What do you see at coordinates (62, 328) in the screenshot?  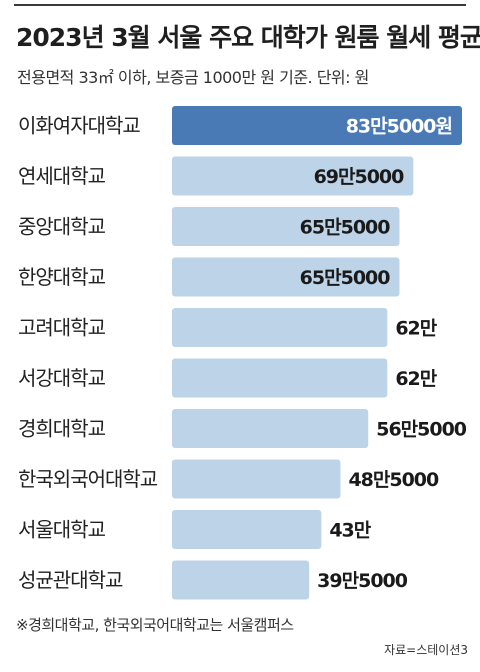 I see `category-label: 고려대학교` at bounding box center [62, 328].